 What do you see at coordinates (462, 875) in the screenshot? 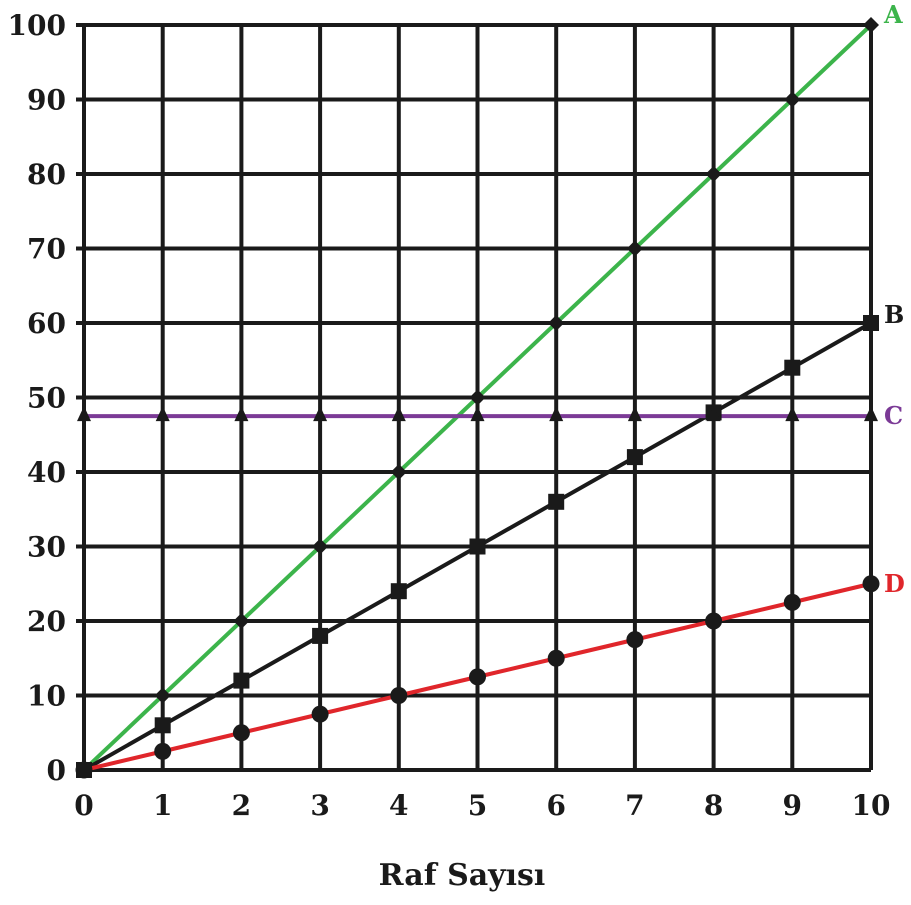
I see `x-axis-label: Raf Sayısı` at bounding box center [462, 875].